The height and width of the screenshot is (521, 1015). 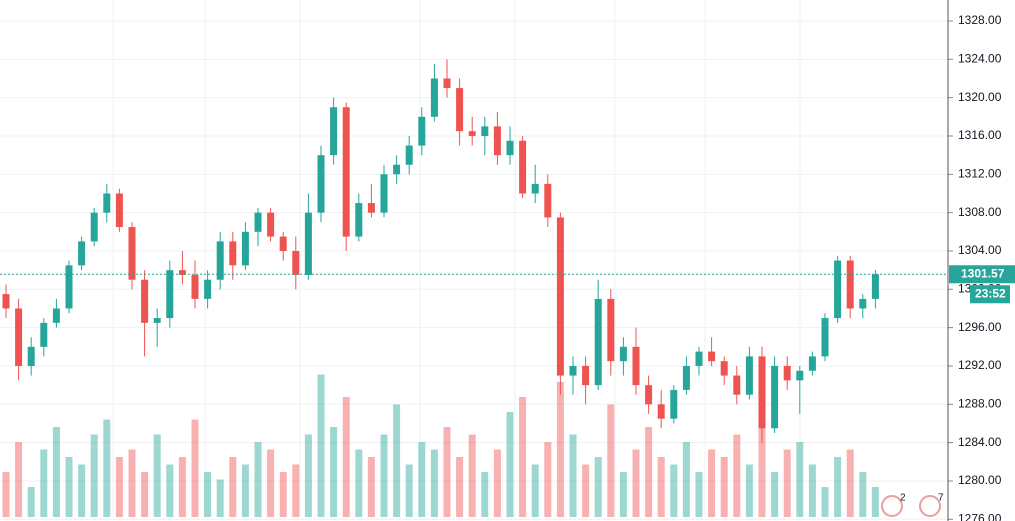 What do you see at coordinates (980, 516) in the screenshot?
I see `y-tick-label: 1276.00` at bounding box center [980, 516].